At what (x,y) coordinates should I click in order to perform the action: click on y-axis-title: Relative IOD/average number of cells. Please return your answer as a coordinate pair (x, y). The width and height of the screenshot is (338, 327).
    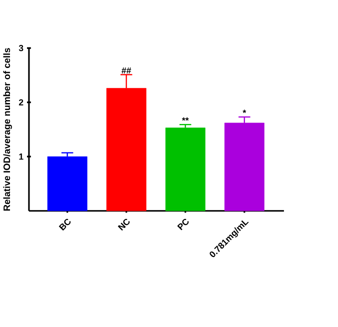
    Looking at the image, I should click on (7, 129).